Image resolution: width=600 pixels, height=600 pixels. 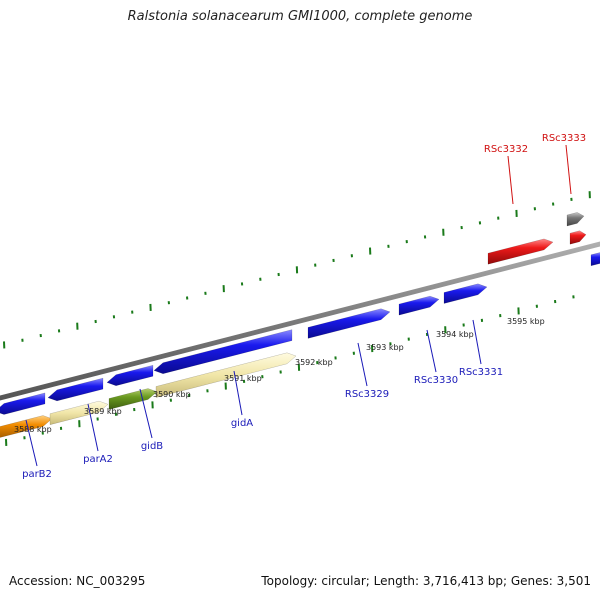 What do you see at coordinates (98, 459) in the screenshot?
I see `gene-label: parA2` at bounding box center [98, 459].